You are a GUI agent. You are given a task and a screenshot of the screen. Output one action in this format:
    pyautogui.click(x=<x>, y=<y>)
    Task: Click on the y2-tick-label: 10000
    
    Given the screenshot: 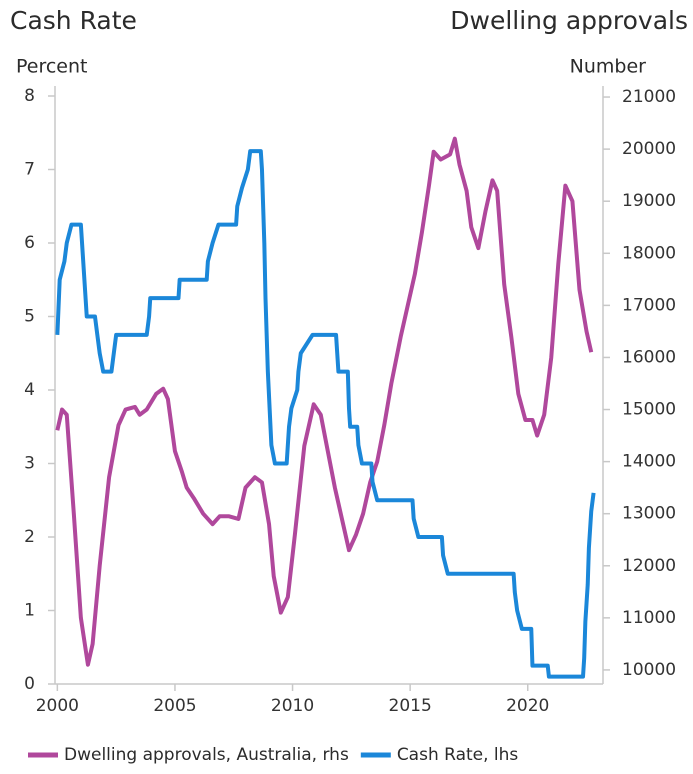 What is the action you would take?
    pyautogui.click(x=649, y=670)
    